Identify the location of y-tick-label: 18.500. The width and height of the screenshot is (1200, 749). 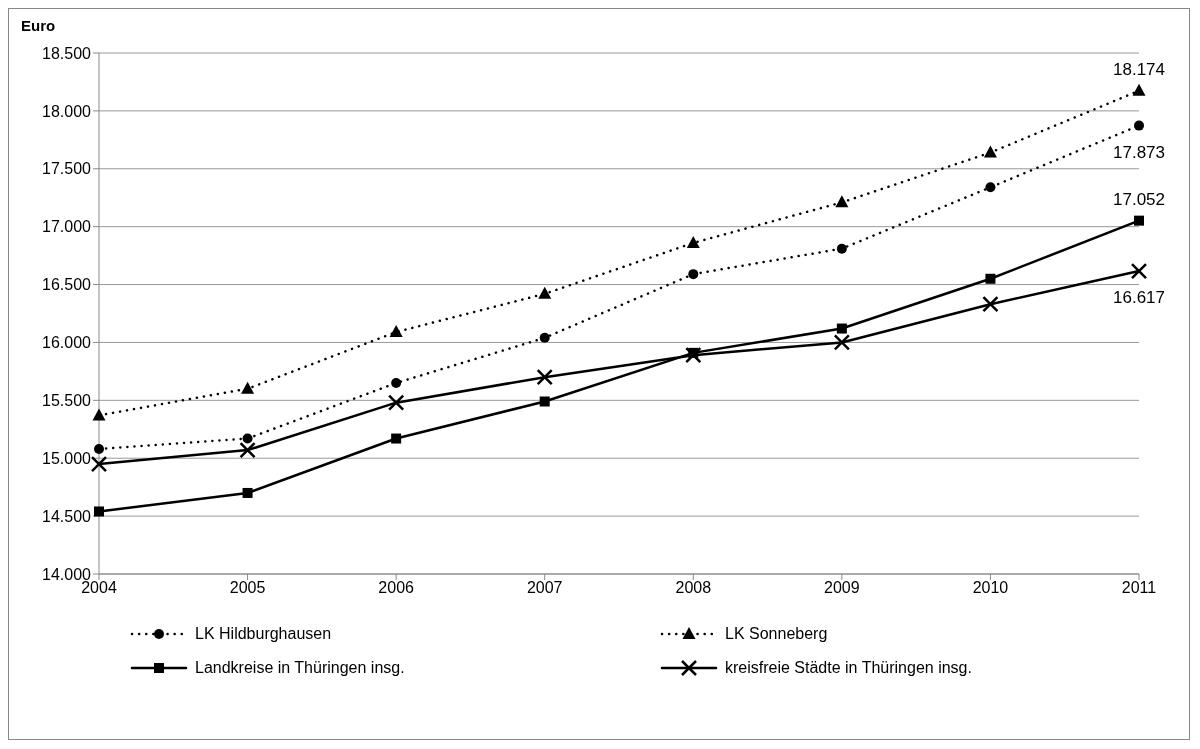
(67, 53).